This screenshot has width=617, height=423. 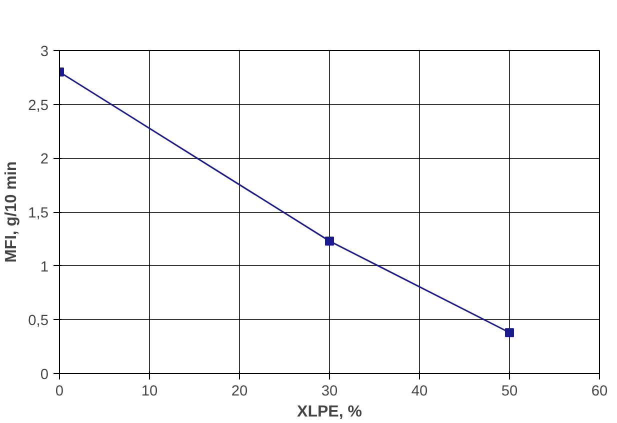 What do you see at coordinates (149, 392) in the screenshot?
I see `x-tick-label: 10` at bounding box center [149, 392].